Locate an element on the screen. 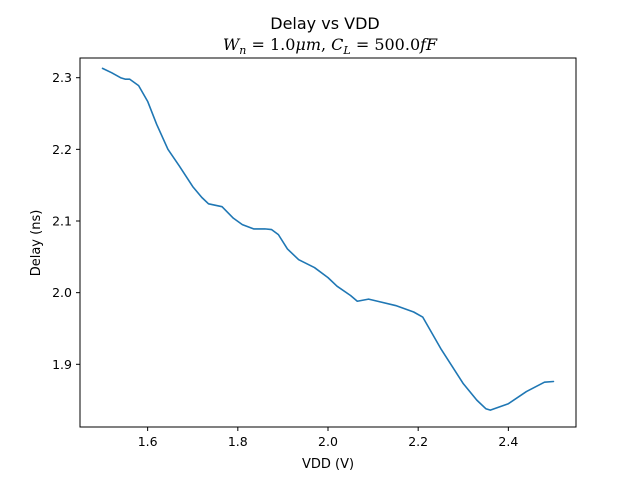 The height and width of the screenshot is (480, 640). x-tick-label: 1.6 is located at coordinates (148, 441).